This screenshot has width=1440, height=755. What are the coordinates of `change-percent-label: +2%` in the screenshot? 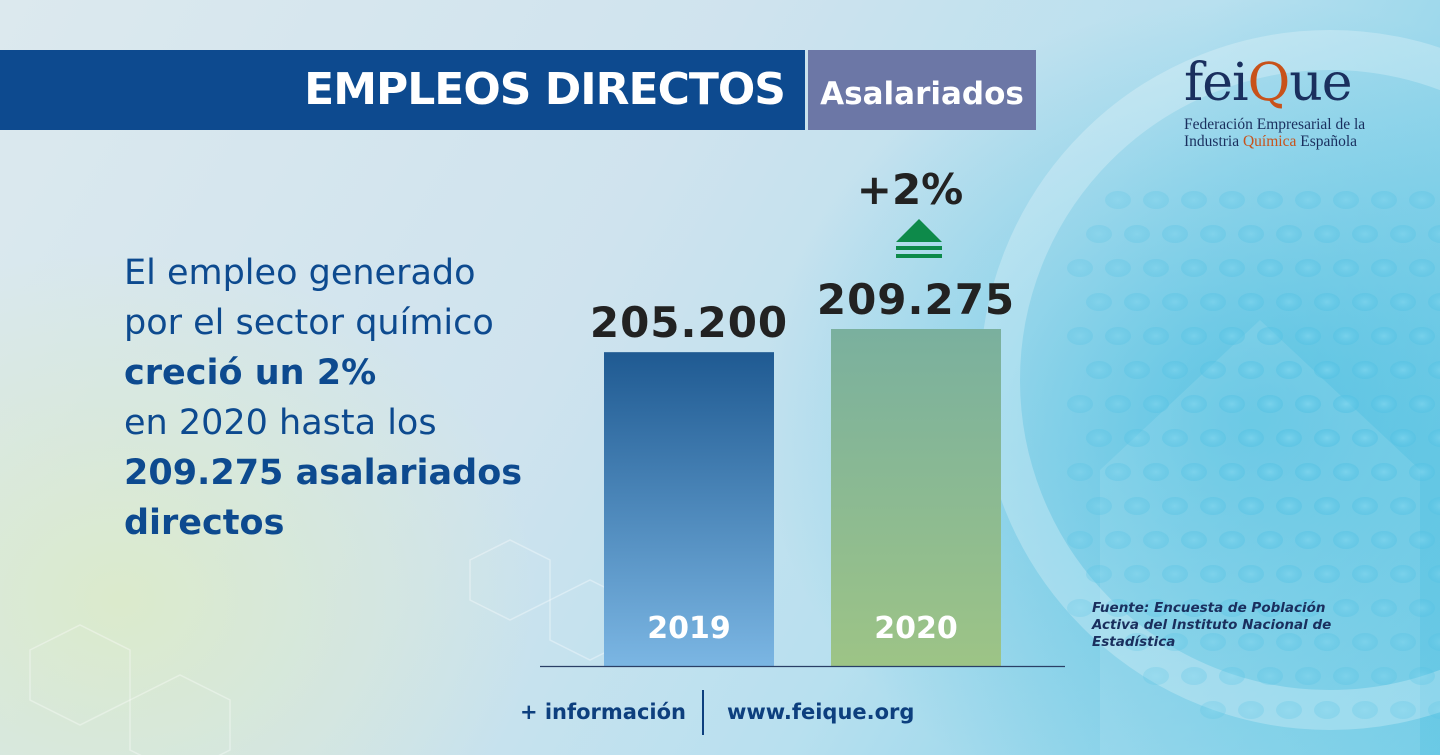 It's located at (910, 189).